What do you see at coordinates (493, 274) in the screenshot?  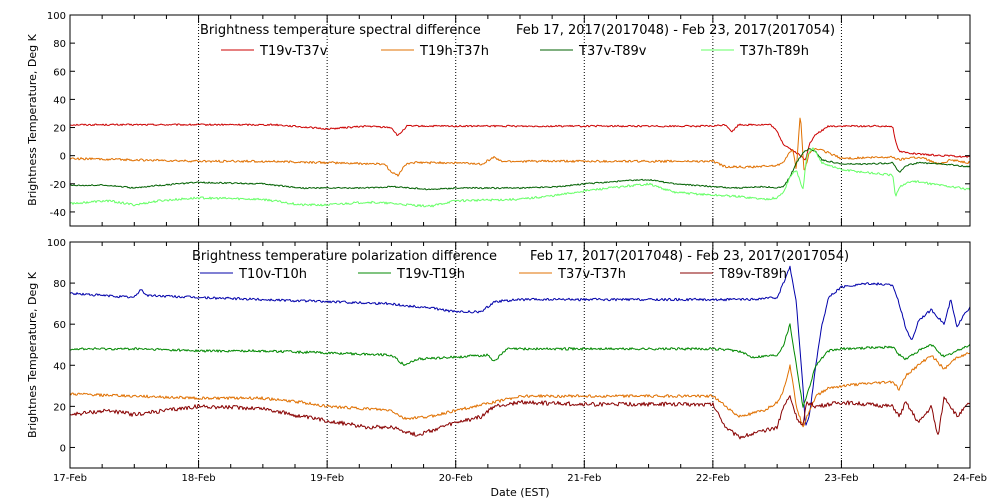 I see `bottom-legend: T10v-T10h T19v-T19h T37v-T37h T89v-T89h` at bounding box center [493, 274].